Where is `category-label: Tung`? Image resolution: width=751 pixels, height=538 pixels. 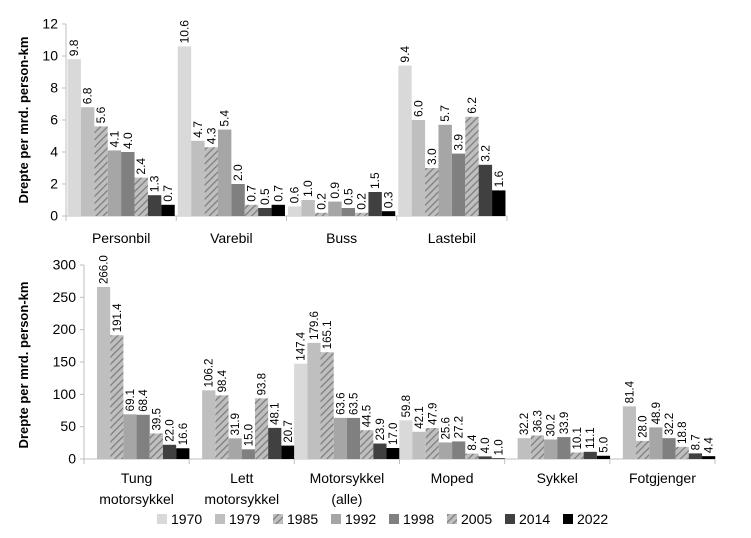
category-label: Tung is located at coordinates (136, 478).